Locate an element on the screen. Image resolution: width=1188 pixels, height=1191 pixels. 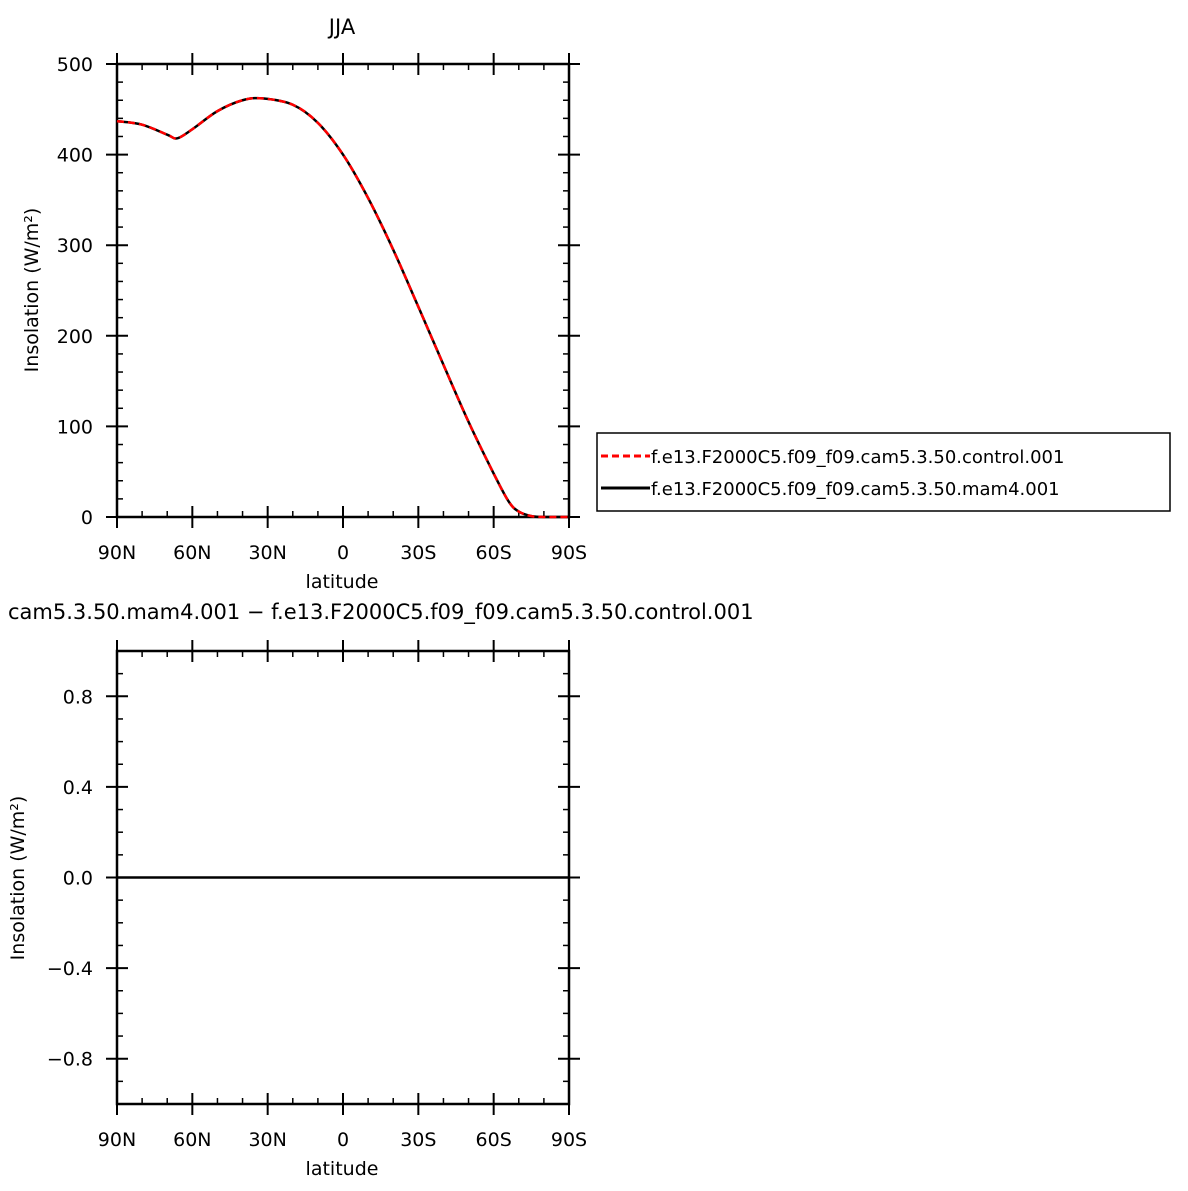
y-tick-label: −0.8 is located at coordinates (70, 1060).